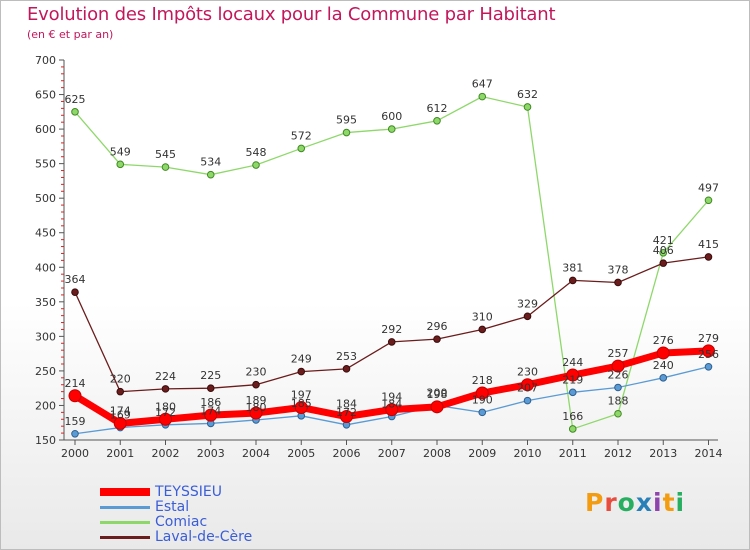 The width and height of the screenshot is (750, 550). What do you see at coordinates (125, 507) in the screenshot?
I see `legend-swatch` at bounding box center [125, 507].